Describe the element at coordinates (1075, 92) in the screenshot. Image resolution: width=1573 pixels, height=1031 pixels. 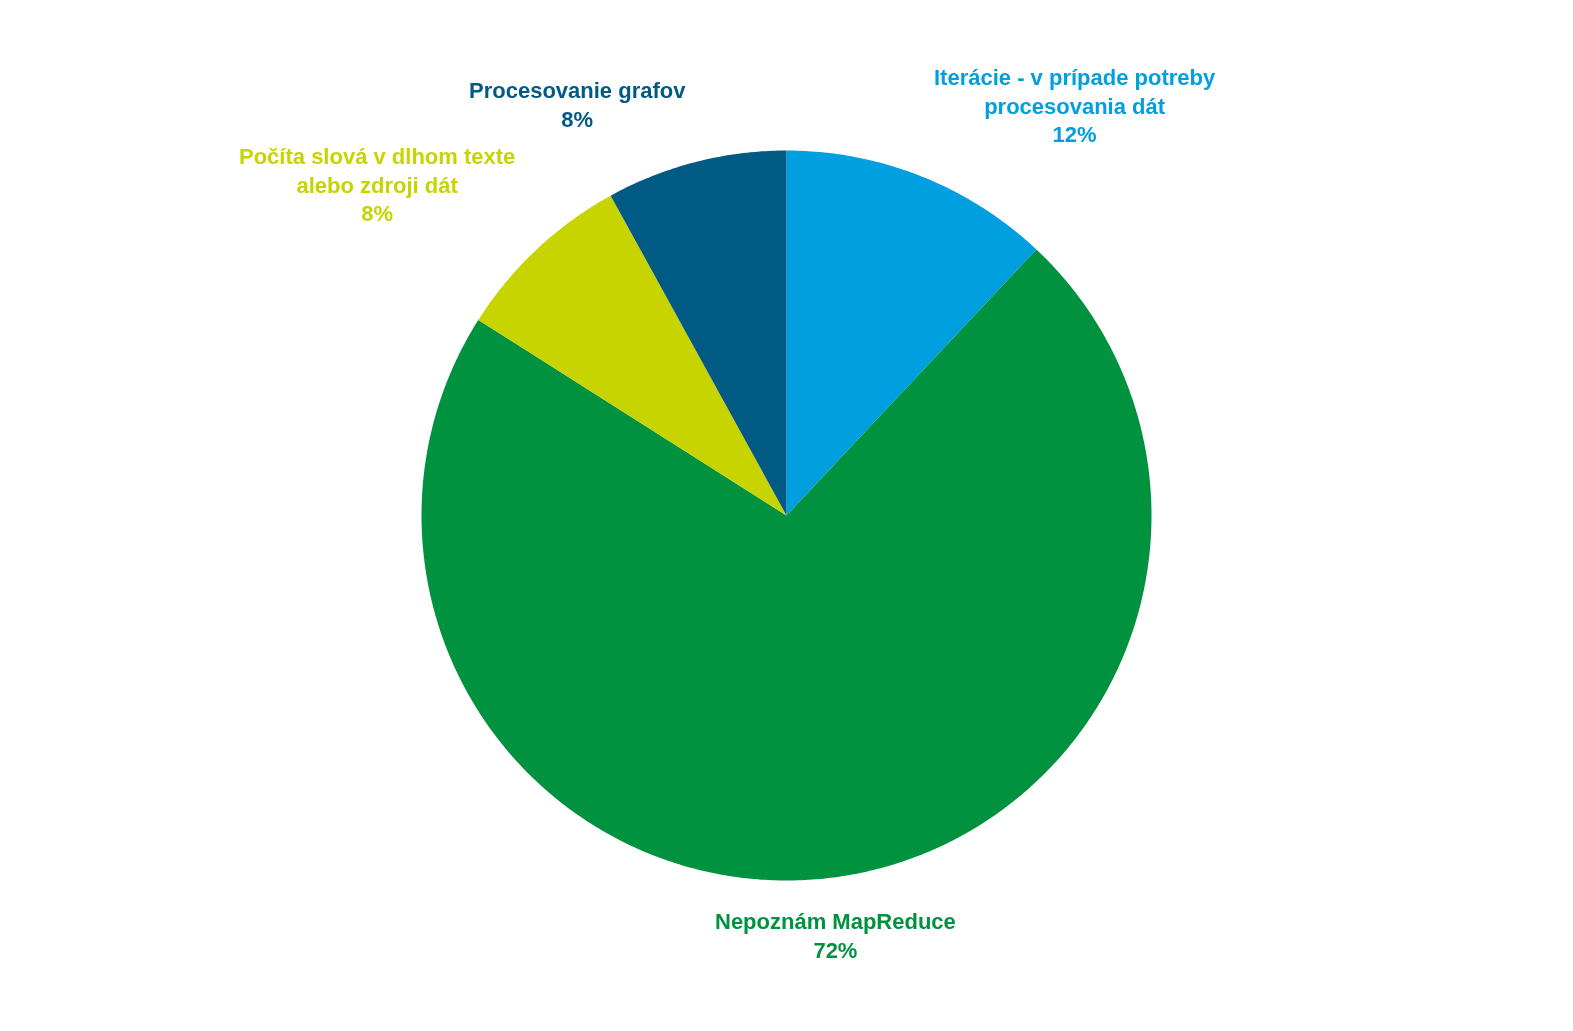
I see `slice-label: Iterácie - v prípade potreby procesovania dát` at that location.